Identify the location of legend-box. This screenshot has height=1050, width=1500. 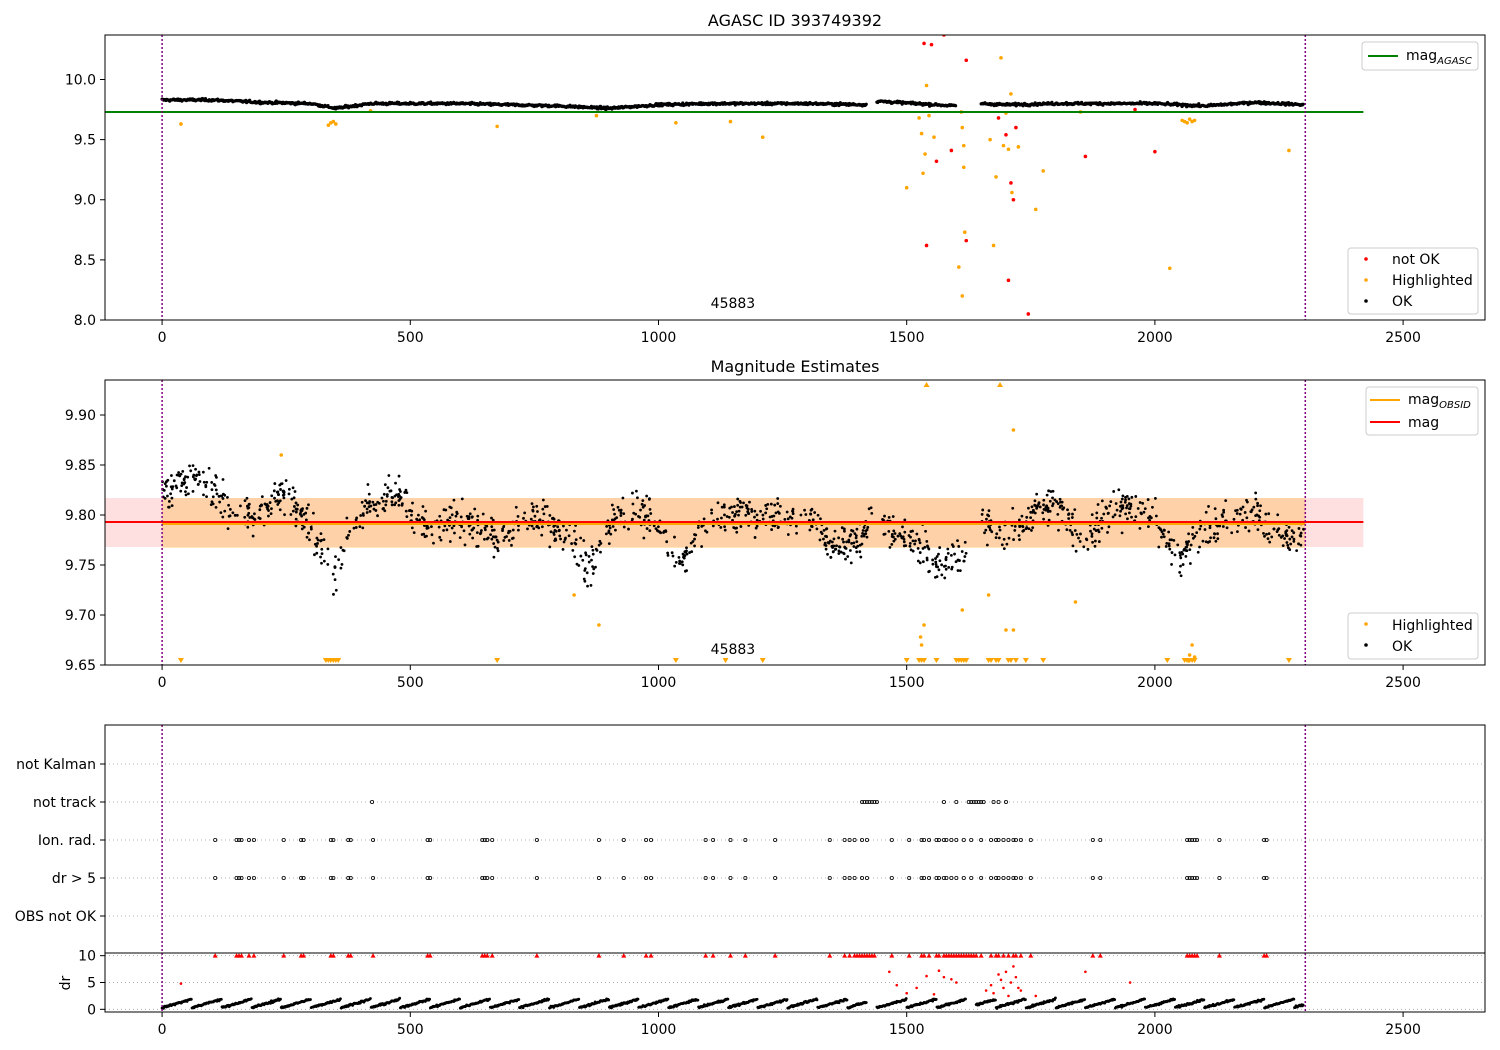
(1420, 56).